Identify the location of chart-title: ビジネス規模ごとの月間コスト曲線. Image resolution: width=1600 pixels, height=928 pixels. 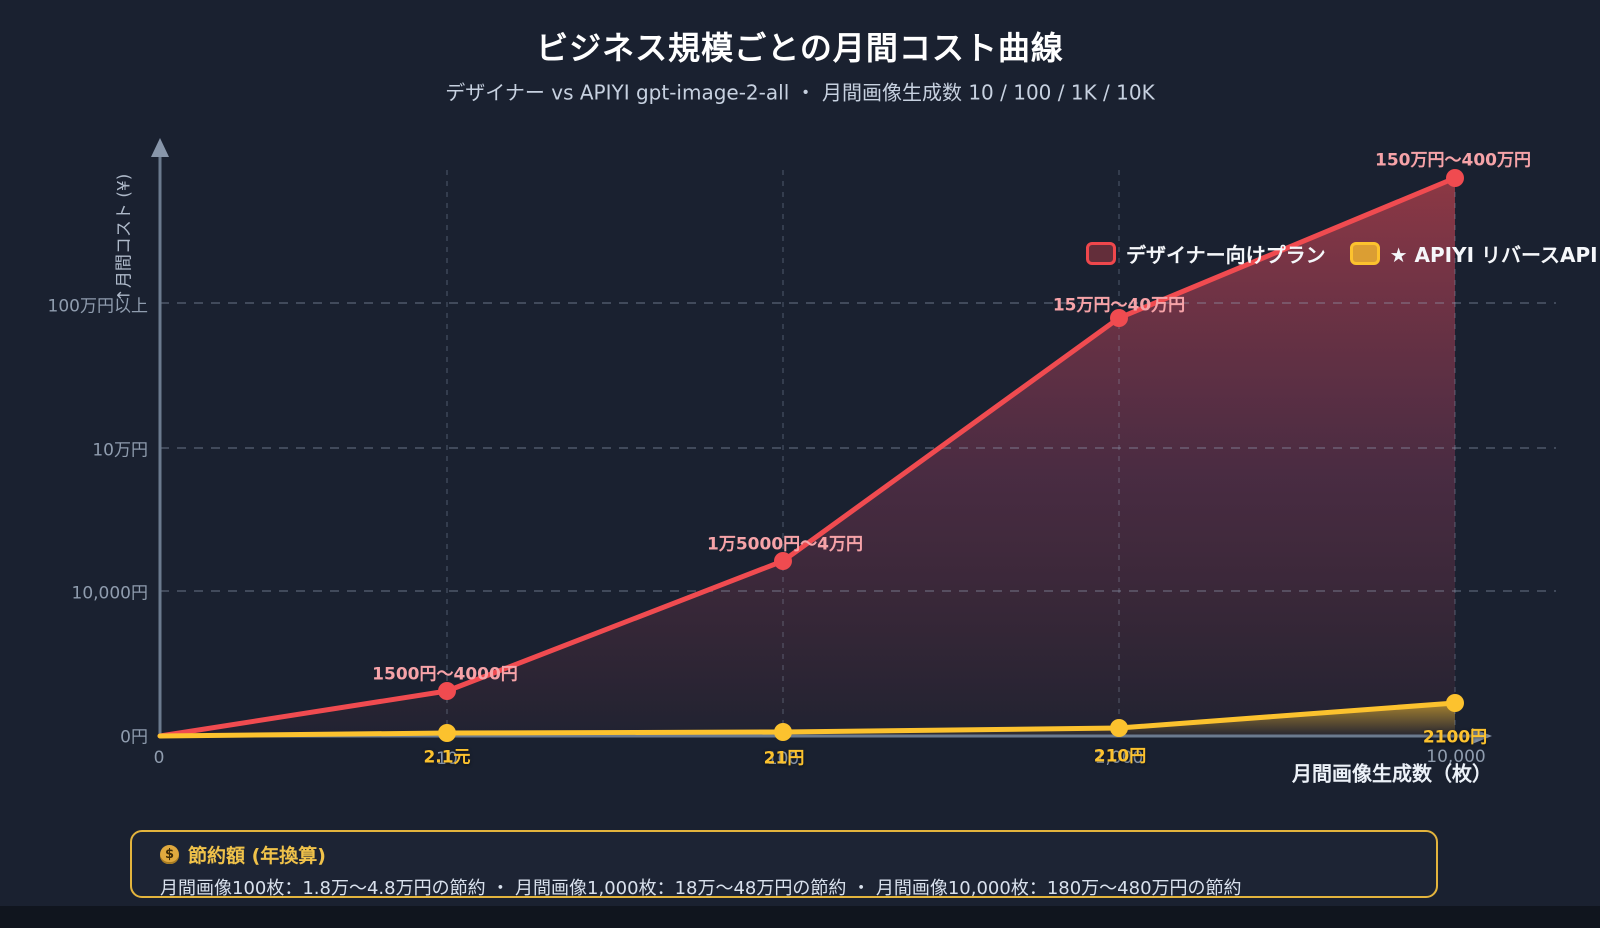
(800, 48).